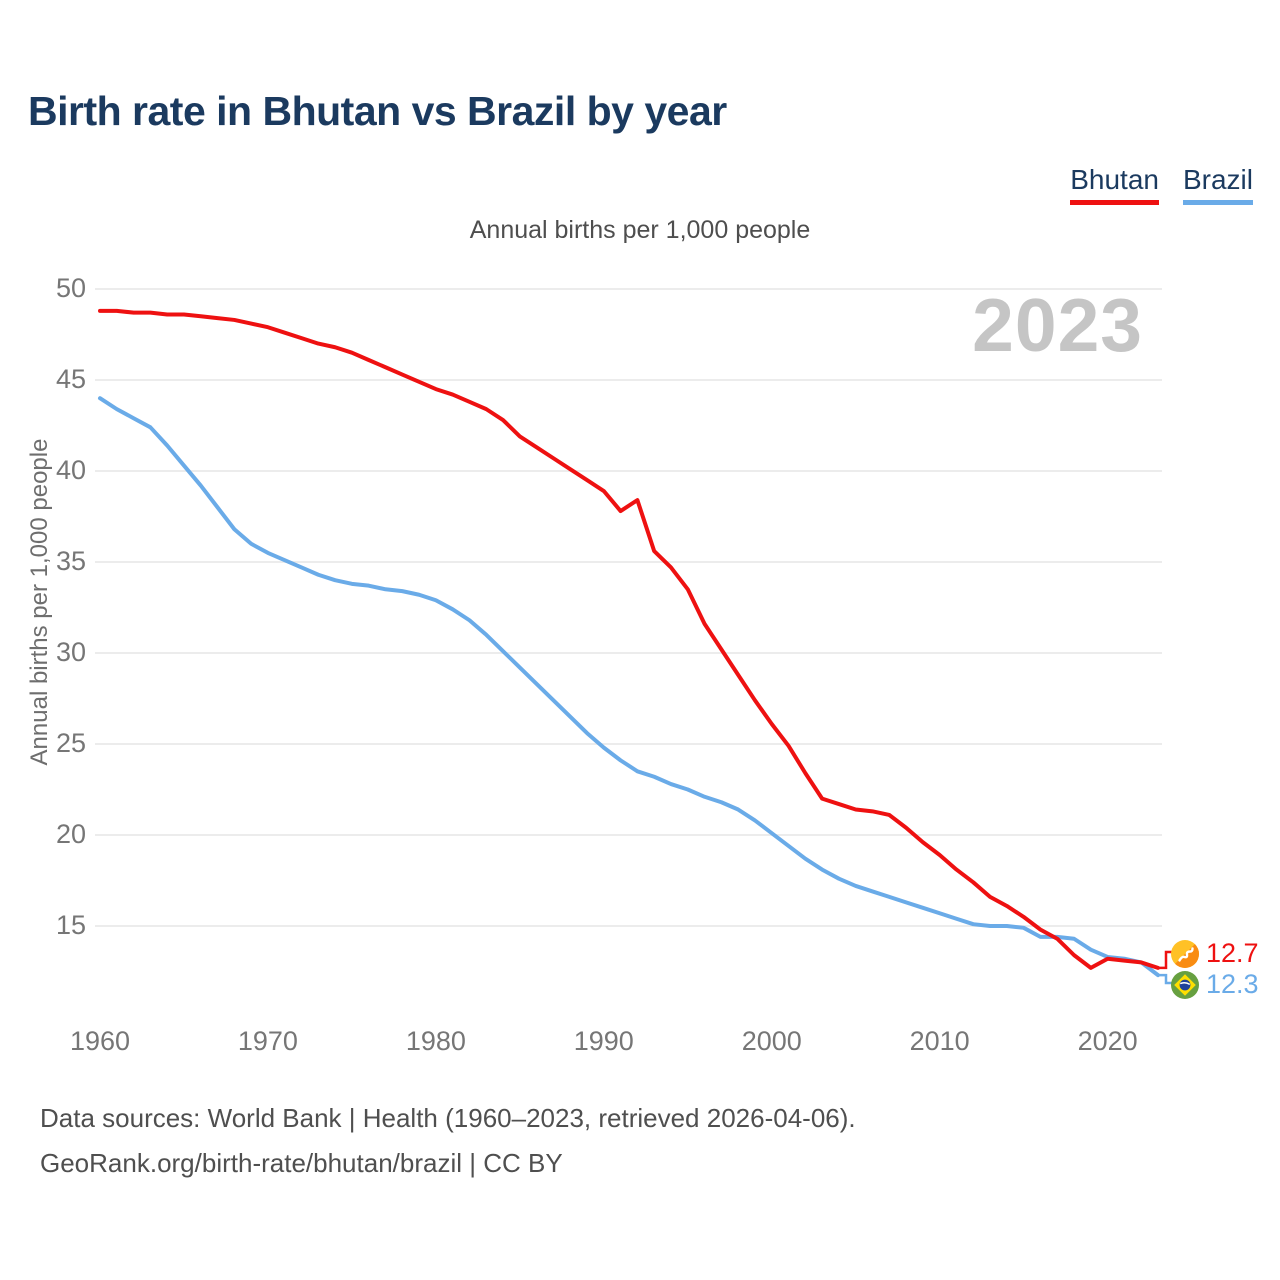 The width and height of the screenshot is (1280, 1280). What do you see at coordinates (1185, 984) in the screenshot?
I see `brazil-flag-icon` at bounding box center [1185, 984].